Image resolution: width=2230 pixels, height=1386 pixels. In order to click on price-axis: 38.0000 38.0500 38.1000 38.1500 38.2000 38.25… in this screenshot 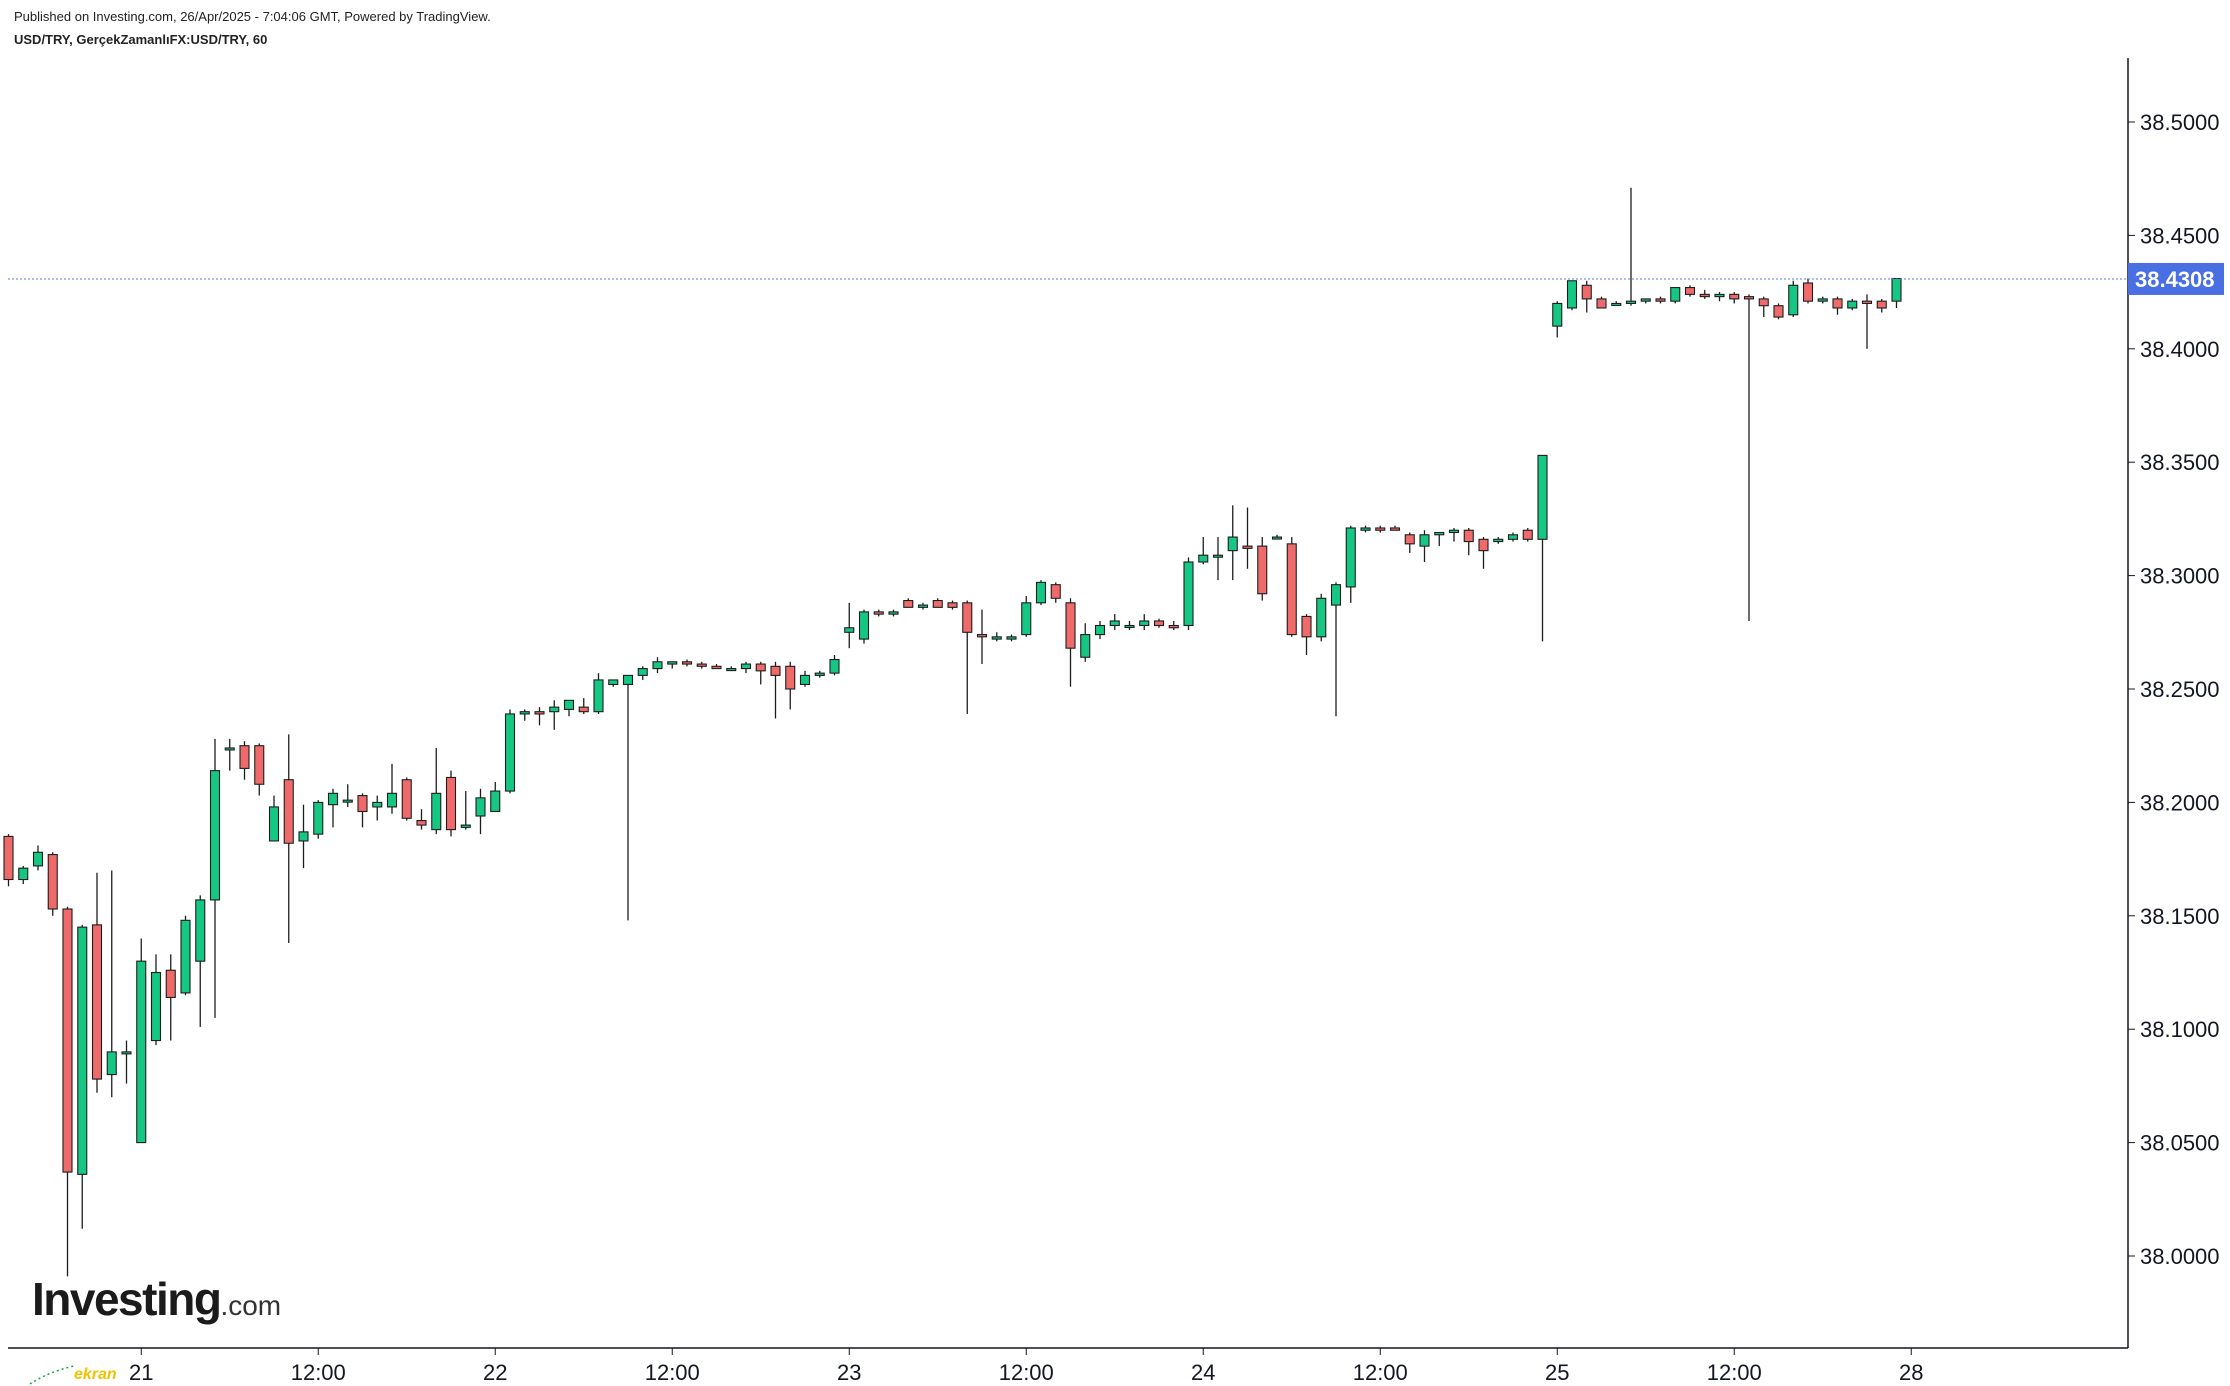, I will do `click(2174, 689)`.